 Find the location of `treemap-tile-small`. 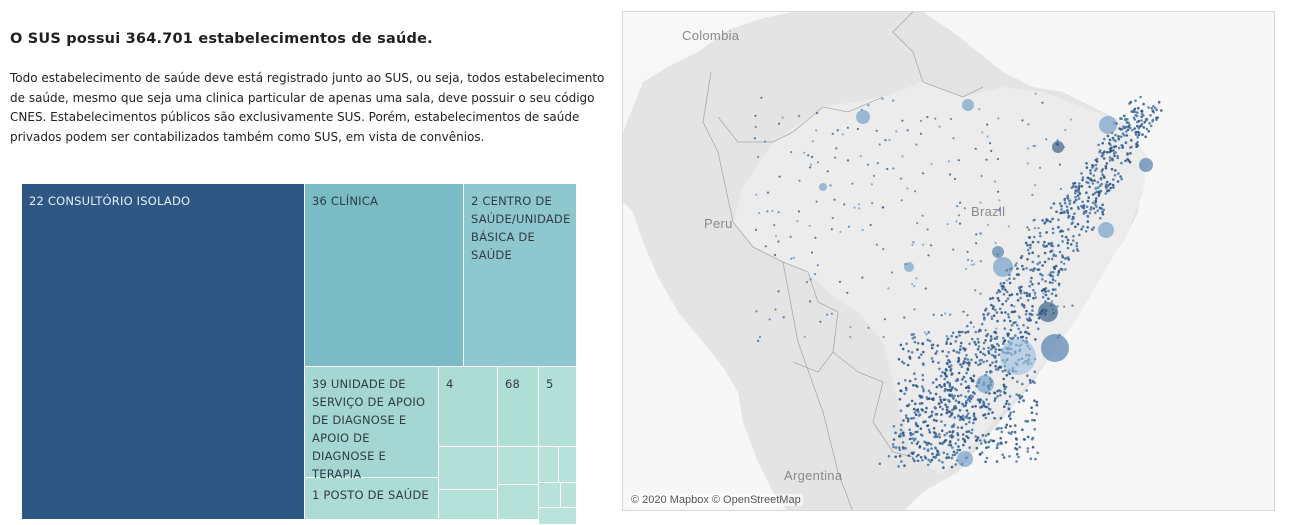

treemap-tile-small is located at coordinates (518, 466).